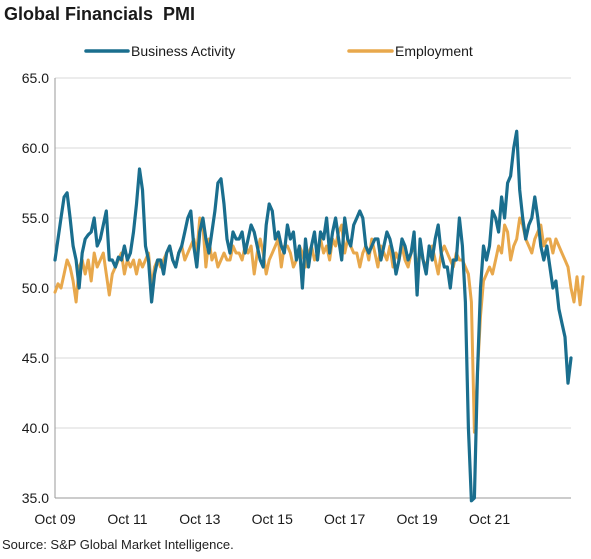 Image resolution: width=591 pixels, height=559 pixels. I want to click on x-tick-label: Oct 21, so click(489, 519).